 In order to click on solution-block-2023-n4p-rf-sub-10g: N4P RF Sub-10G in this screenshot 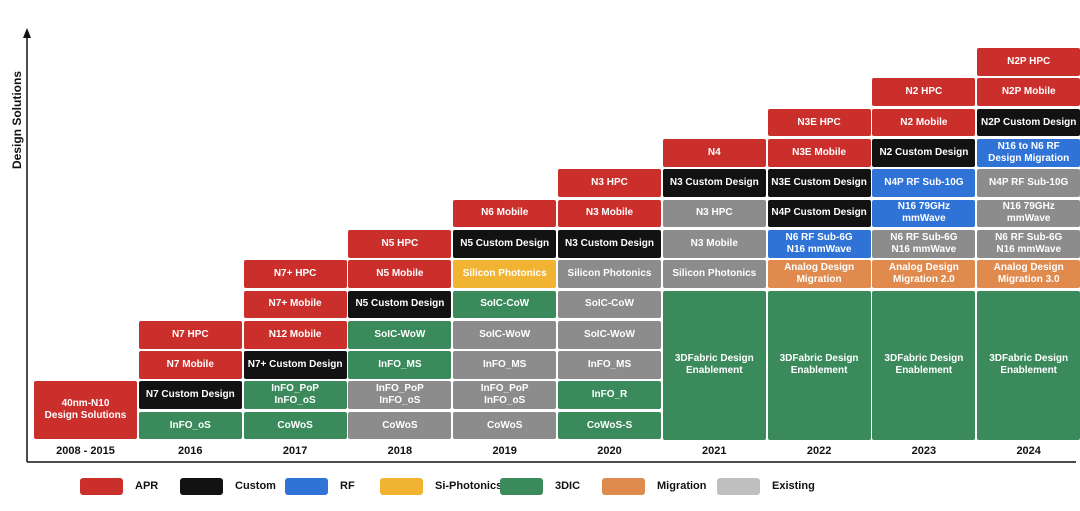, I will do `click(924, 183)`.